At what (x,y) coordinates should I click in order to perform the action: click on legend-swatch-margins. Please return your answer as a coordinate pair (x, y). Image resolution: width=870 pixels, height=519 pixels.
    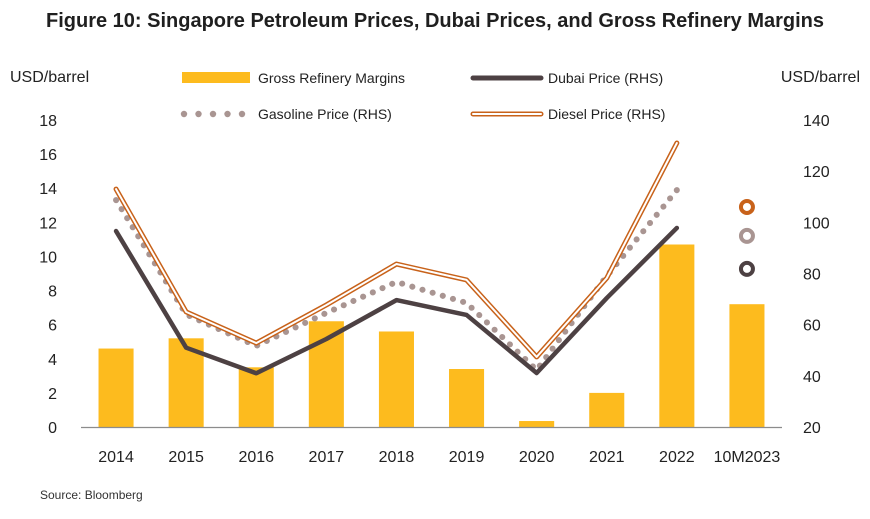
    Looking at the image, I should click on (216, 77).